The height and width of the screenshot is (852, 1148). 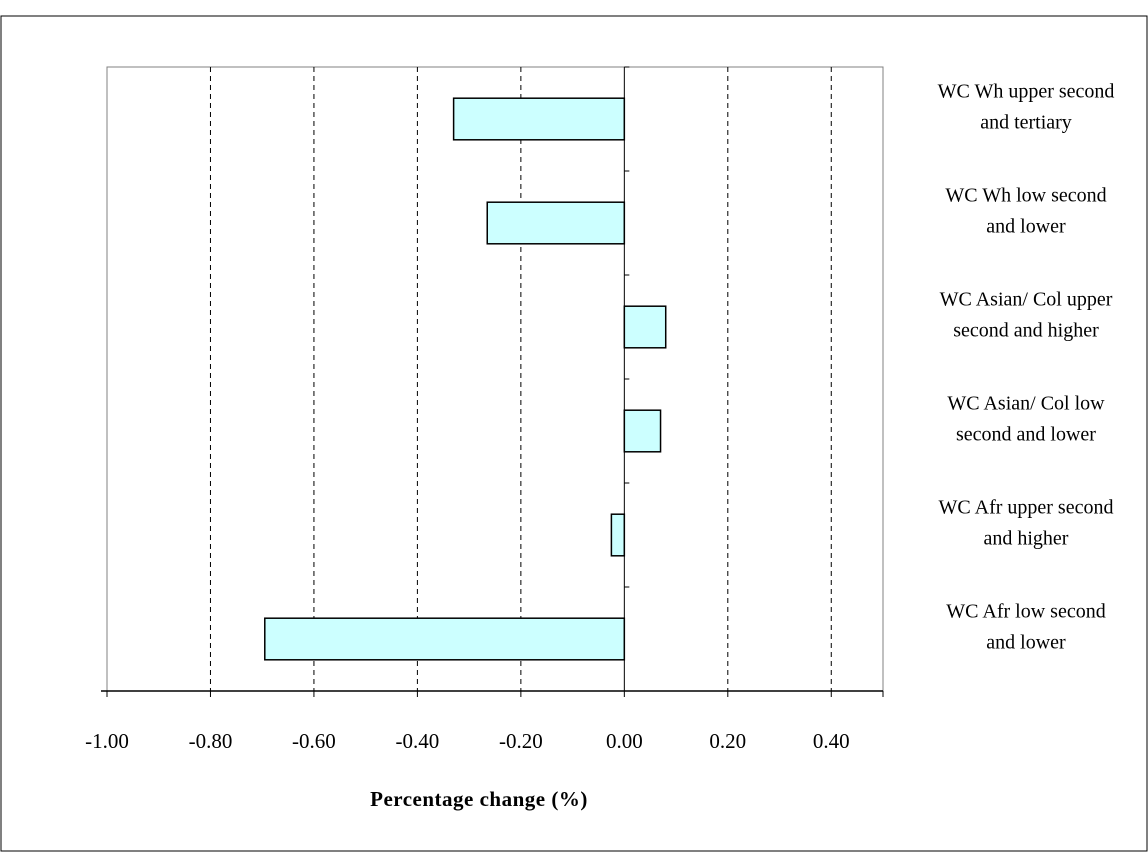 What do you see at coordinates (1026, 331) in the screenshot?
I see `category-label-line: second and higher` at bounding box center [1026, 331].